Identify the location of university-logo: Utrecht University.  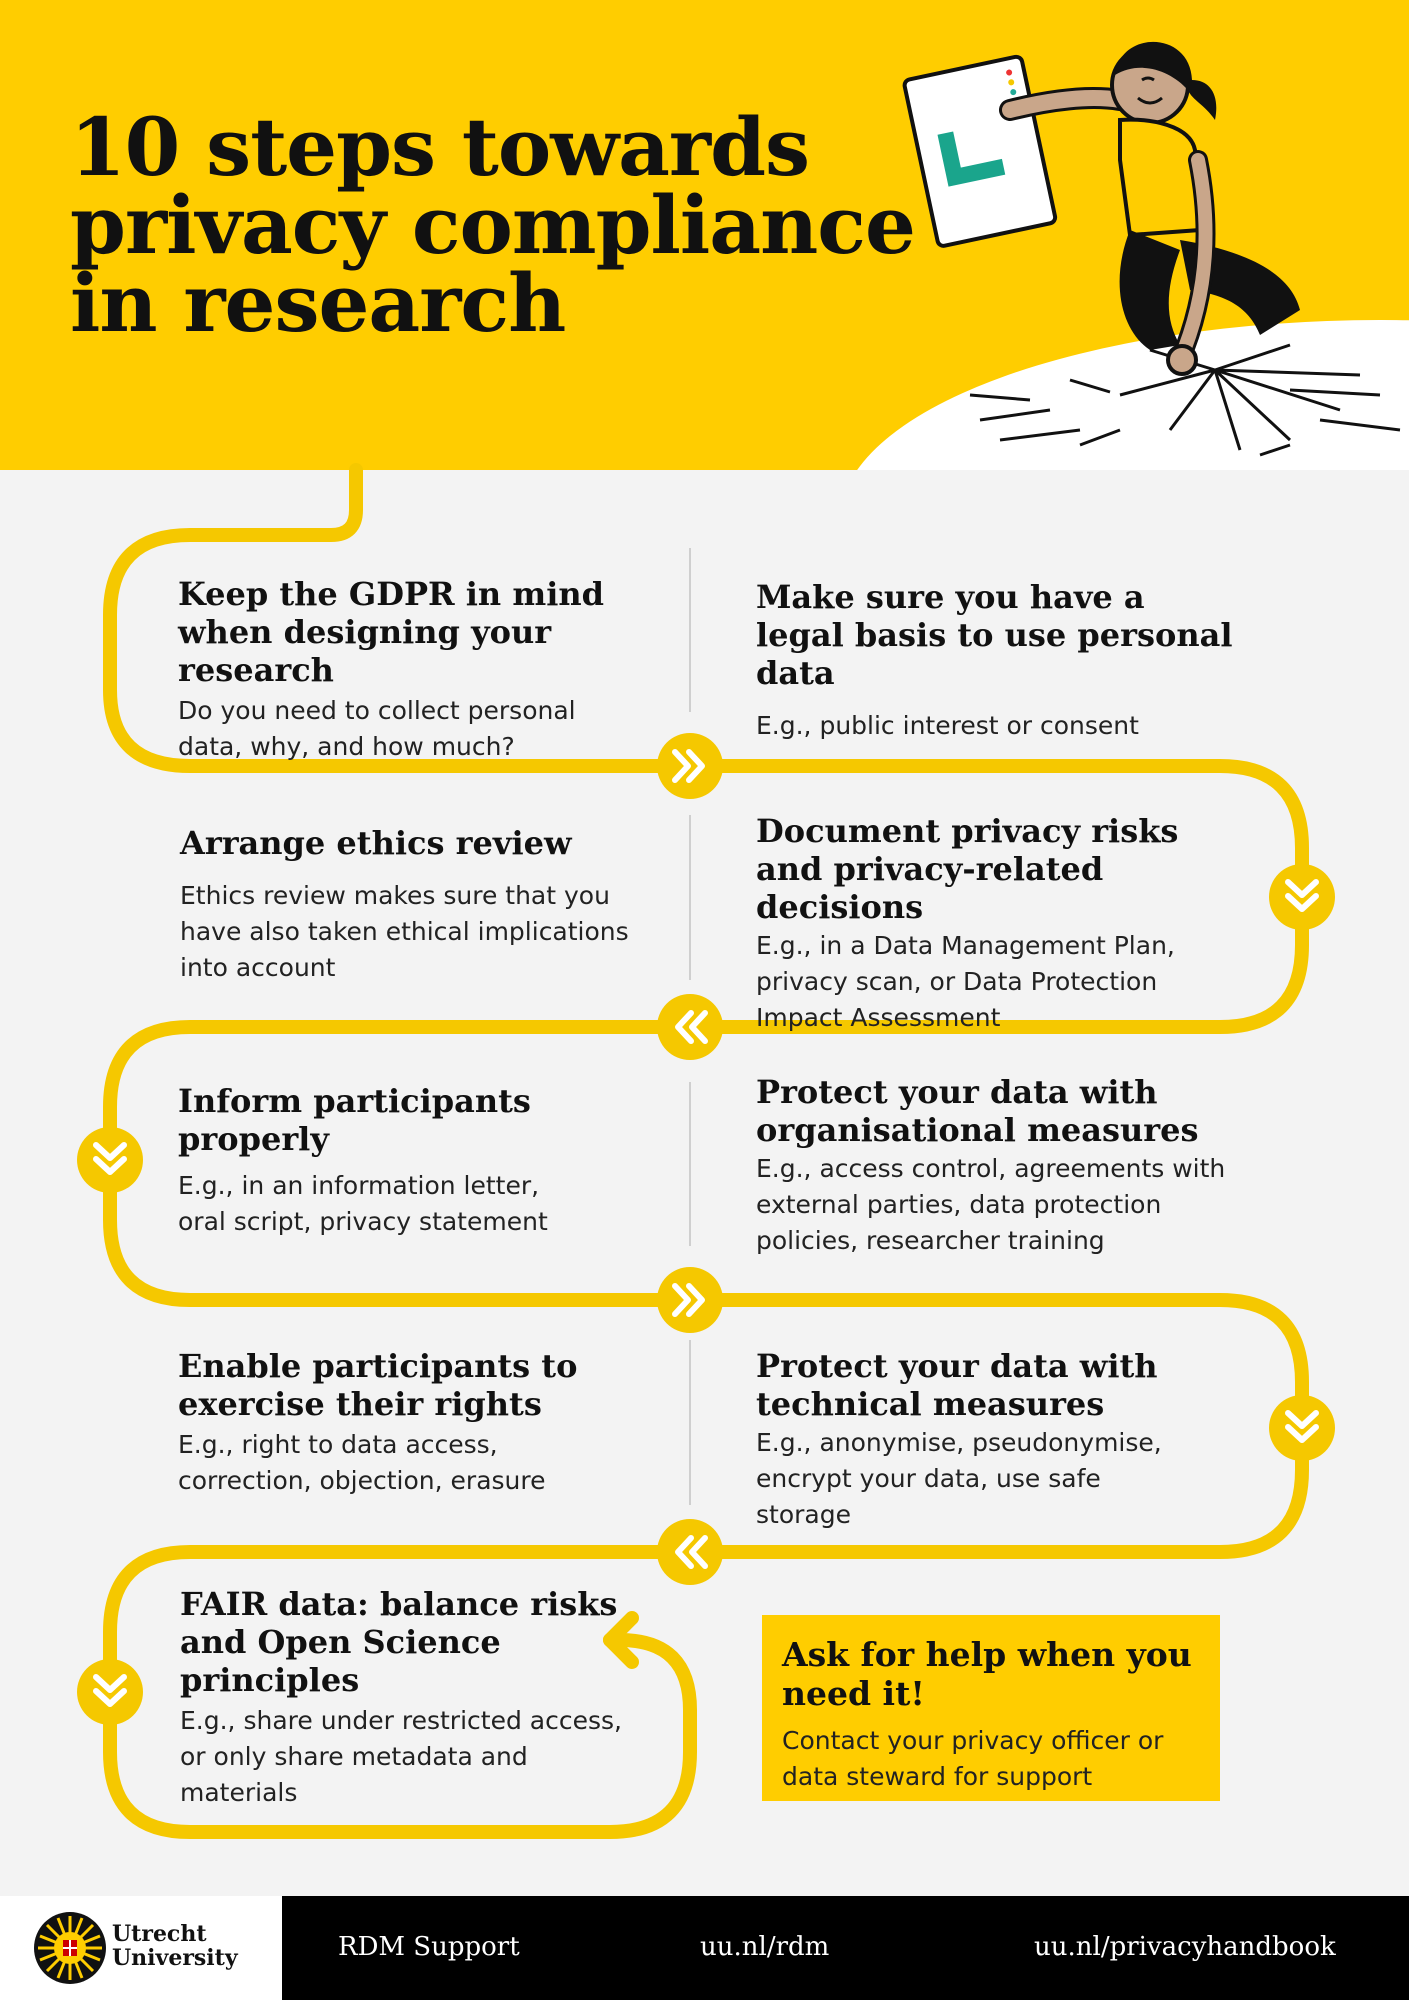
(141, 1948).